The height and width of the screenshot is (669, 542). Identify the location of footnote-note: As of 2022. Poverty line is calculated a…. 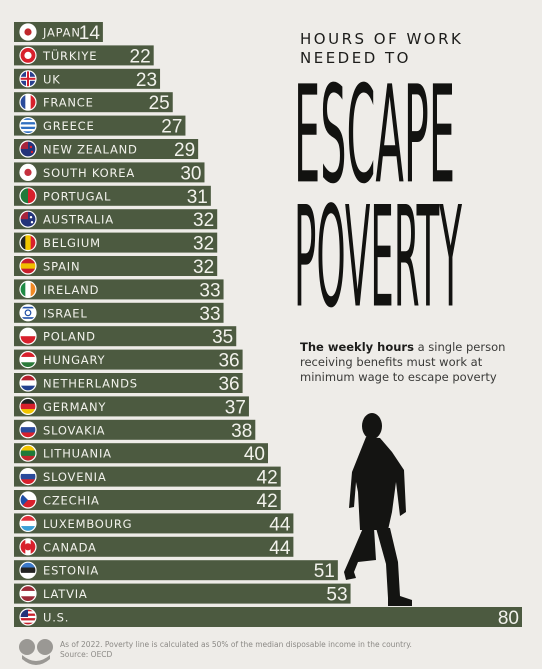
(236, 644).